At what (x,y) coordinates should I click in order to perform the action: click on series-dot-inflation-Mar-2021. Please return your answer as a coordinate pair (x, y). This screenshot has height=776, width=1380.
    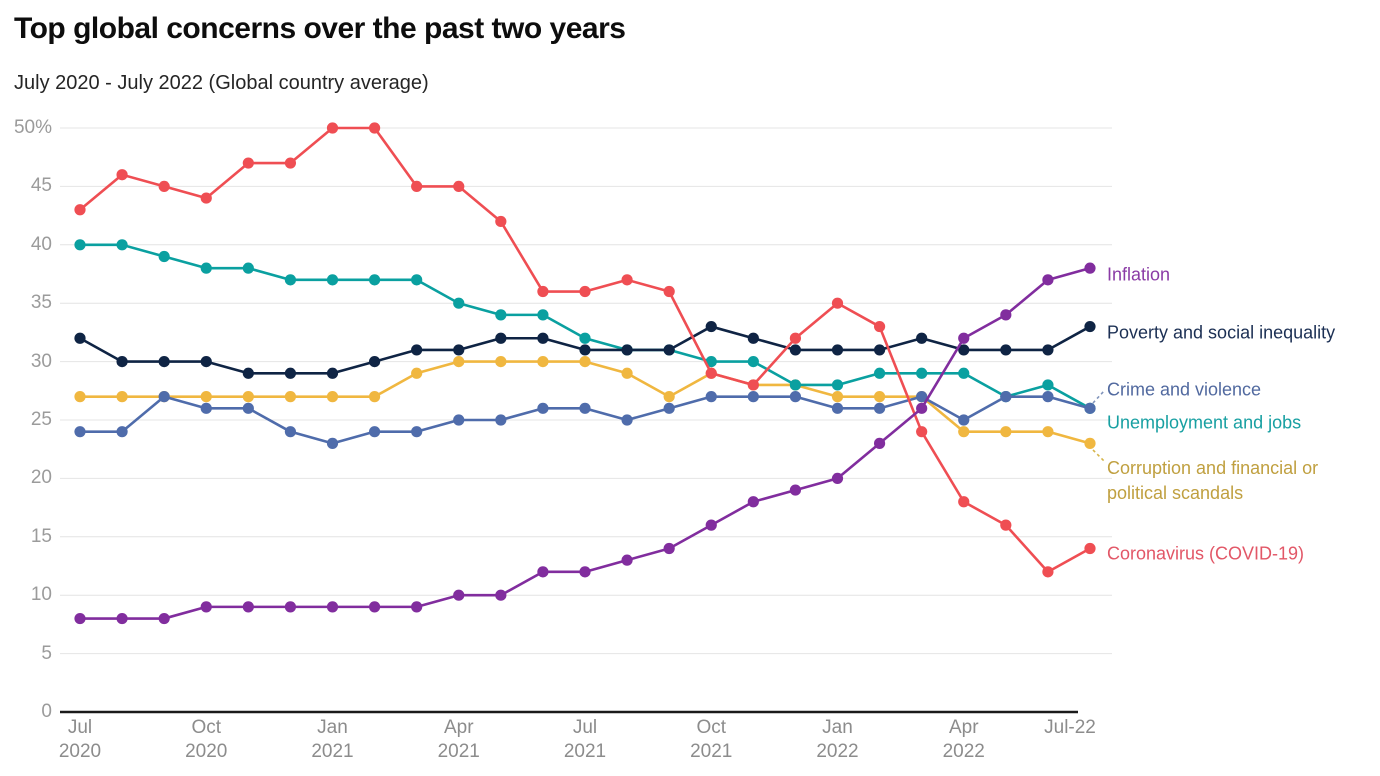
    Looking at the image, I should click on (417, 607).